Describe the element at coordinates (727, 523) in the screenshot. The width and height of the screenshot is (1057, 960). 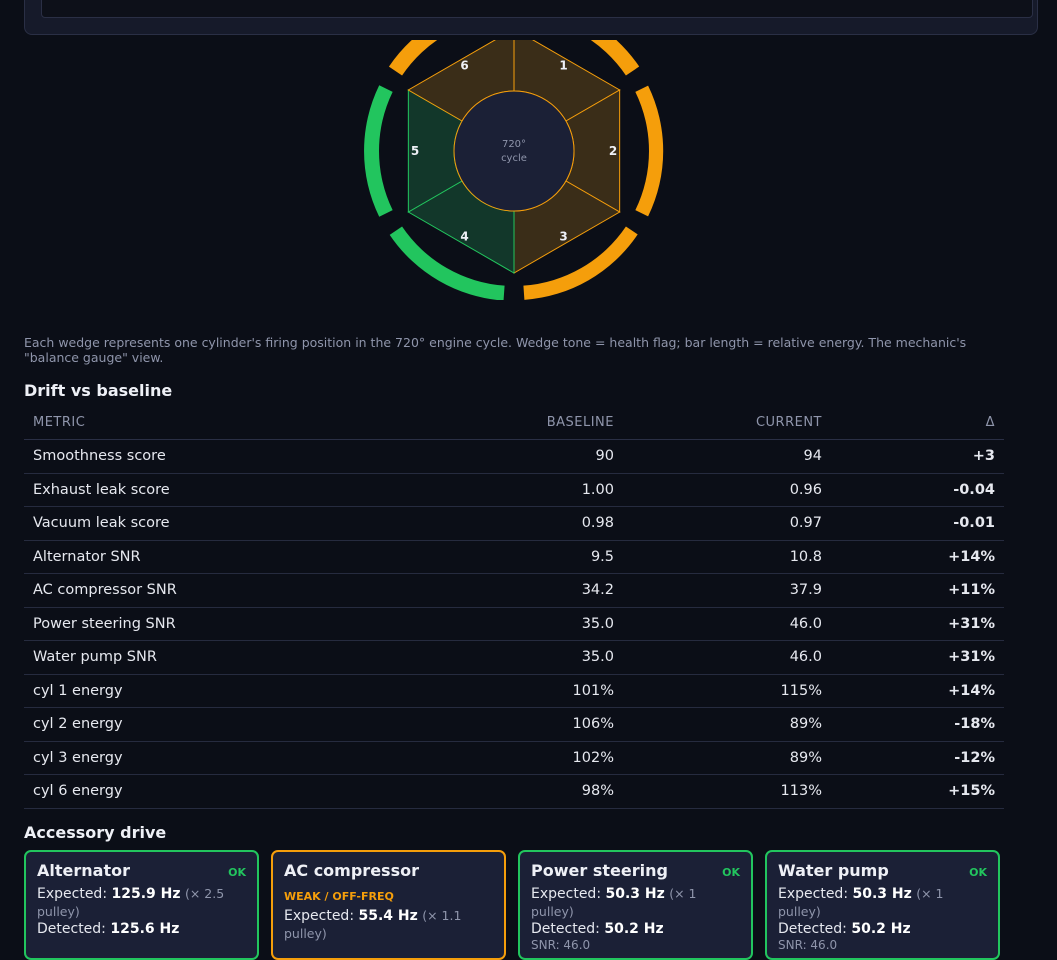
I see `current-cell: 0.97` at that location.